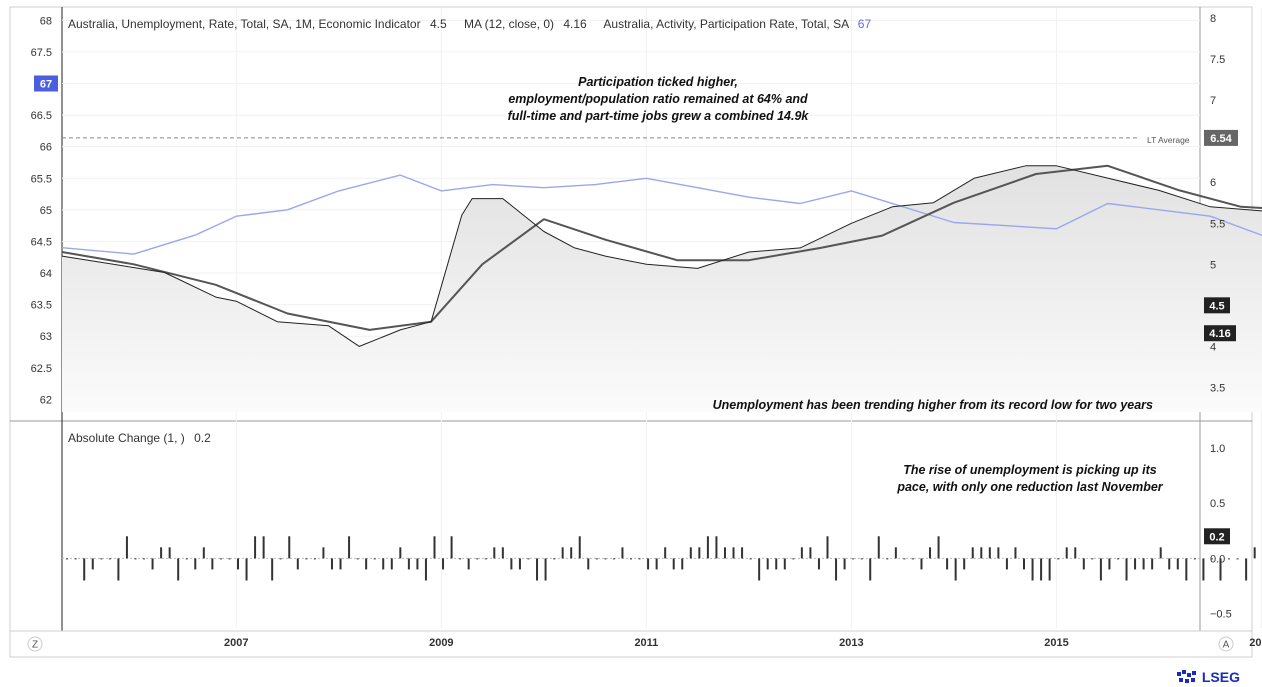 The width and height of the screenshot is (1262, 687). I want to click on participation-price-label-bg, so click(46, 83).